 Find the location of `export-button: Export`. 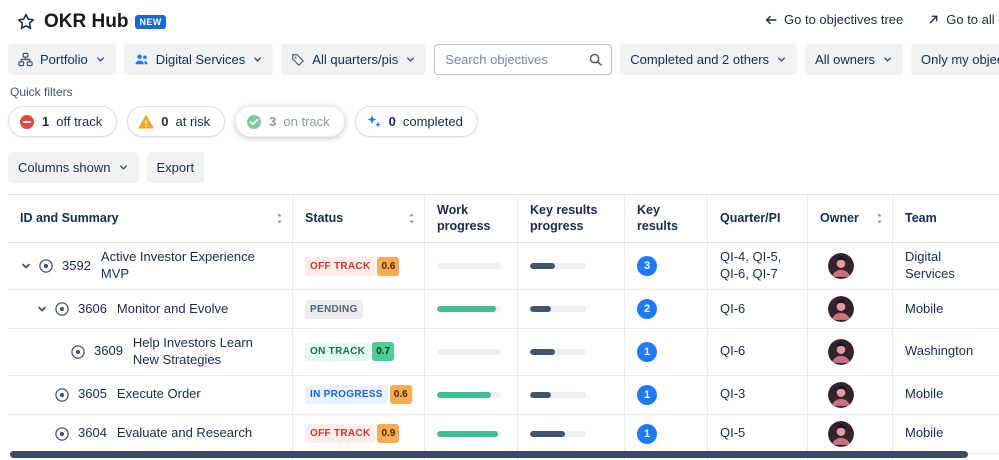

export-button: Export is located at coordinates (175, 167).